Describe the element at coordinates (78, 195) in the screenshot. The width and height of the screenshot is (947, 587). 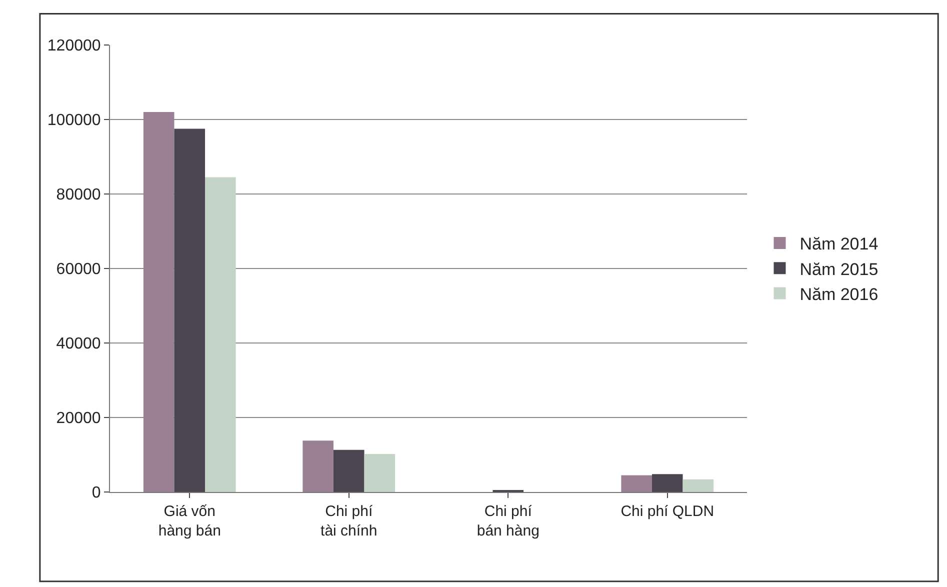
I see `y-tick-label: 80000` at that location.